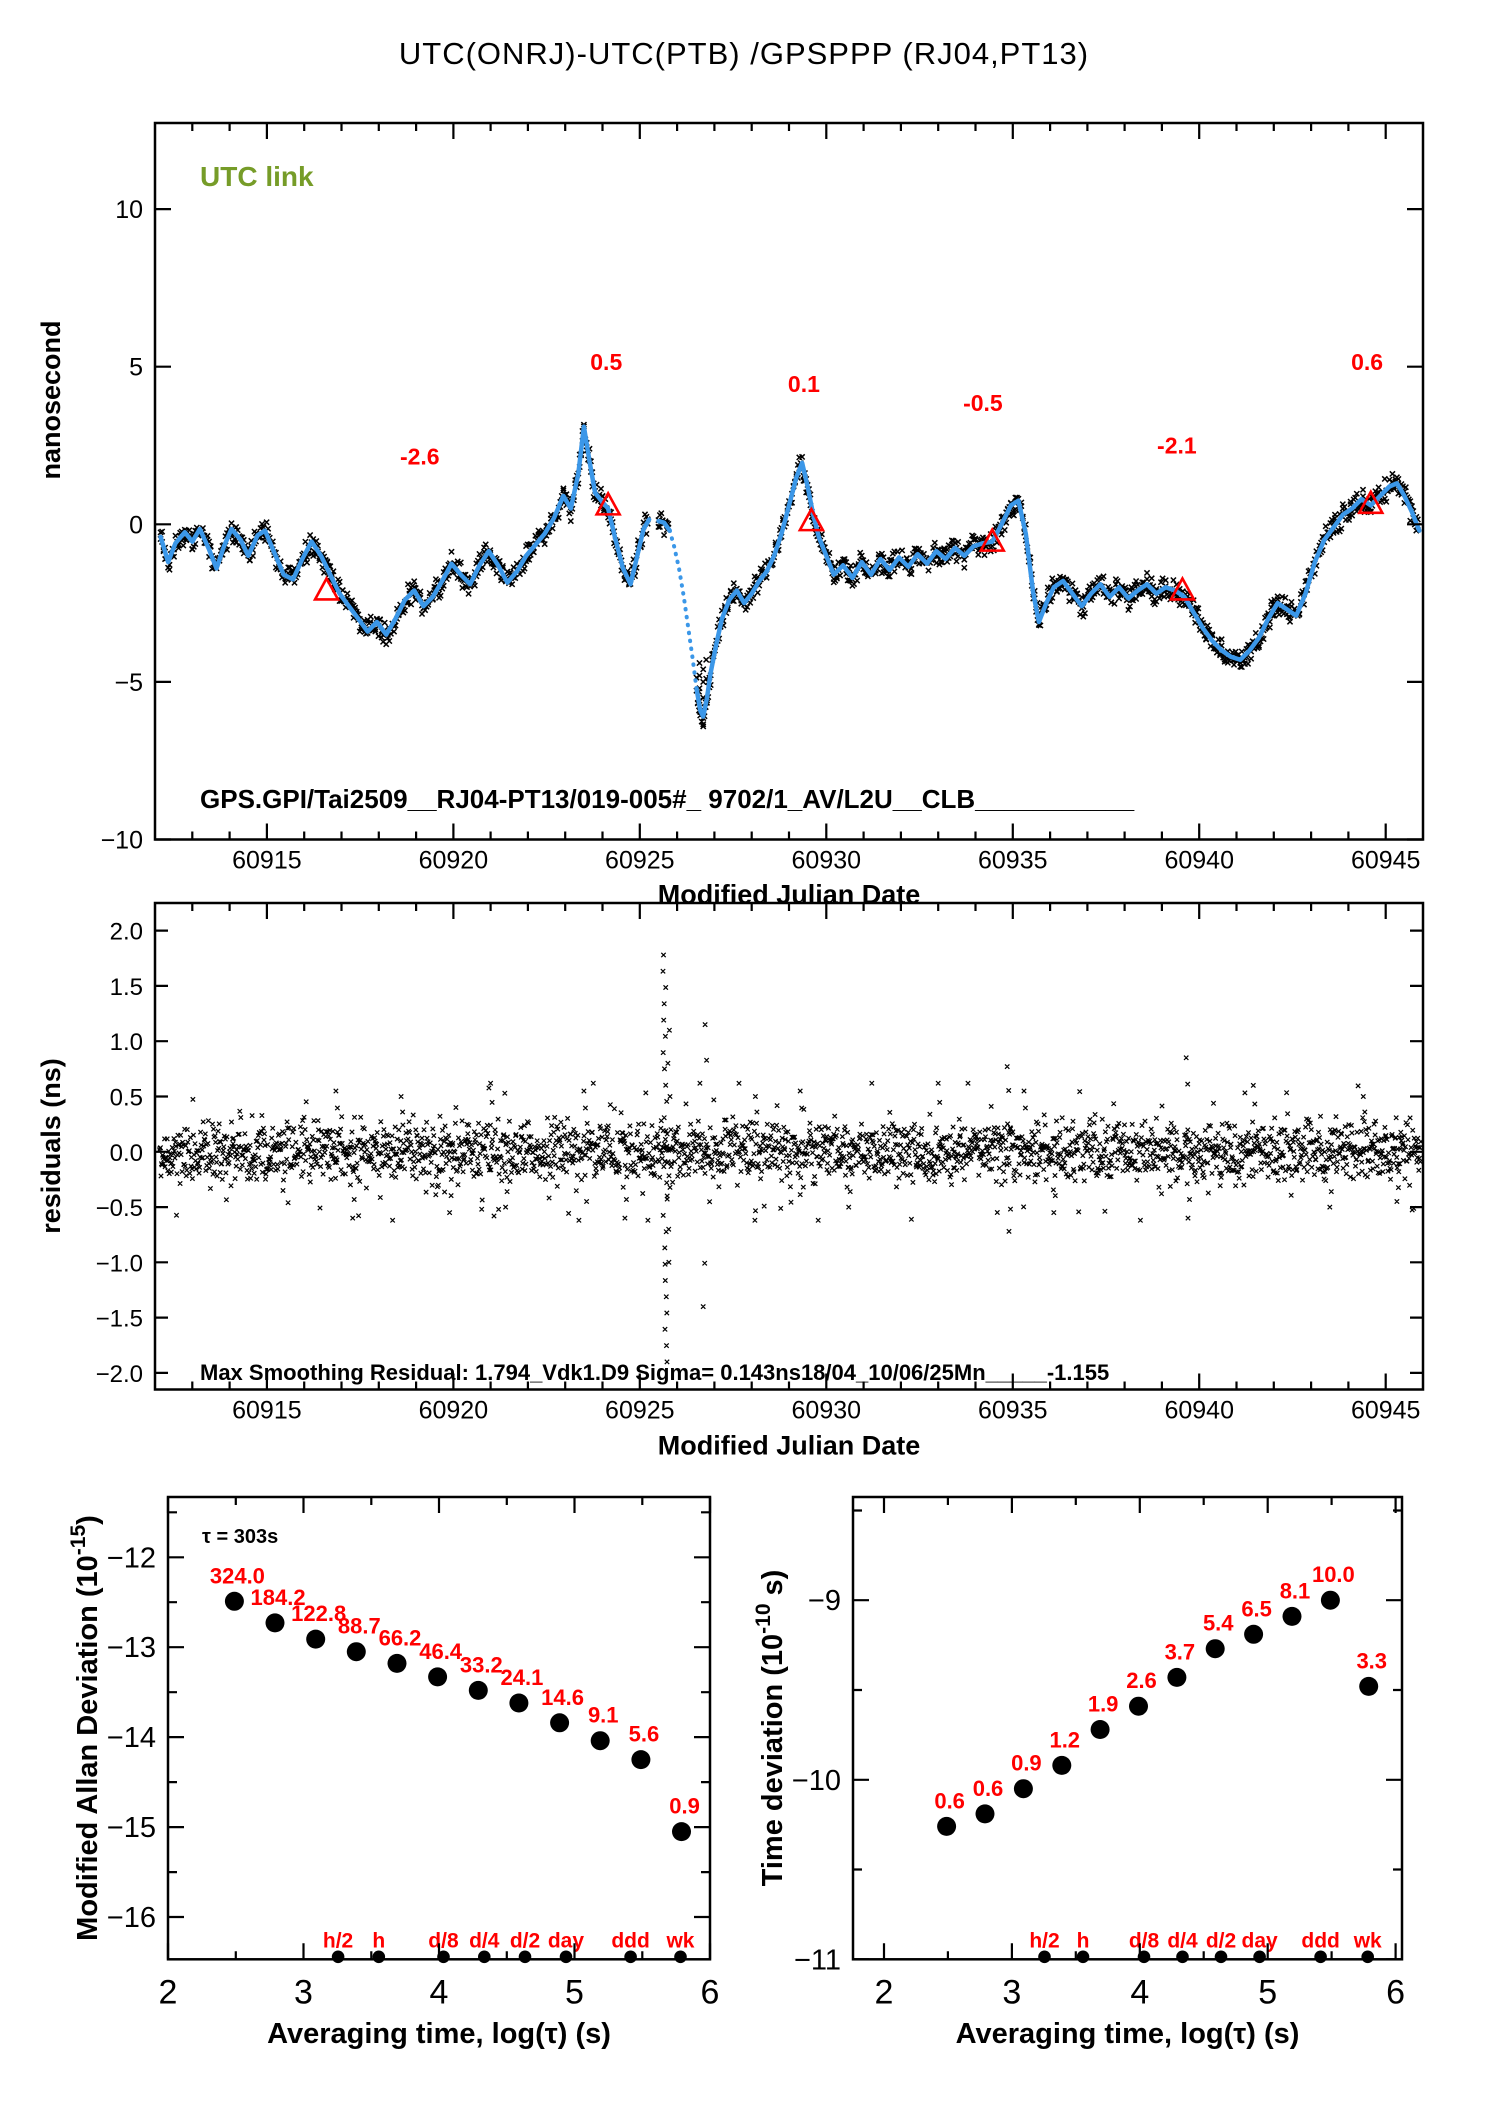  What do you see at coordinates (131, 1648) in the screenshot?
I see `y-tick-label: −13` at bounding box center [131, 1648].